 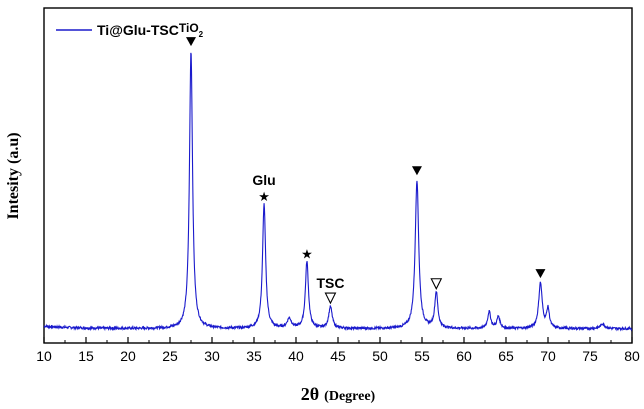 I want to click on x-tick-label: 40, so click(x=296, y=356).